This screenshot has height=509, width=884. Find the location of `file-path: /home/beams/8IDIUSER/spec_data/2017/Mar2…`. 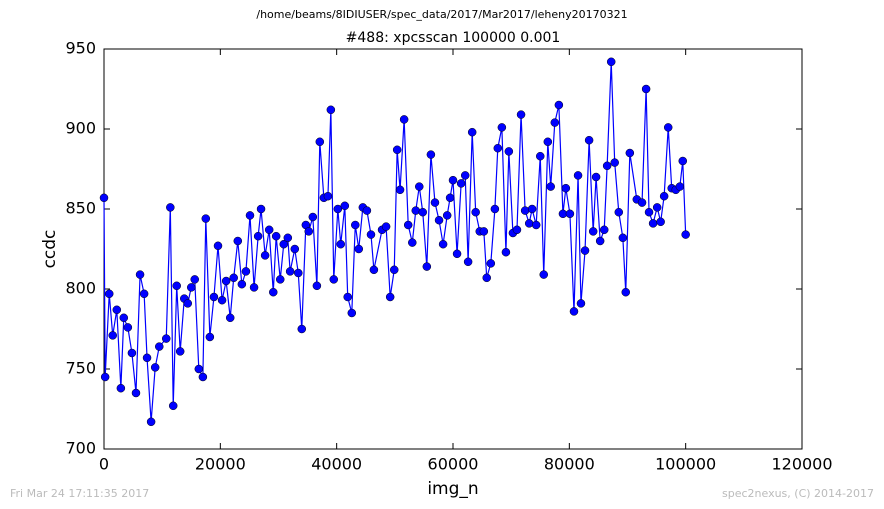

file-path: /home/beams/8IDIUSER/spec_data/2017/Mar2… is located at coordinates (441, 14).